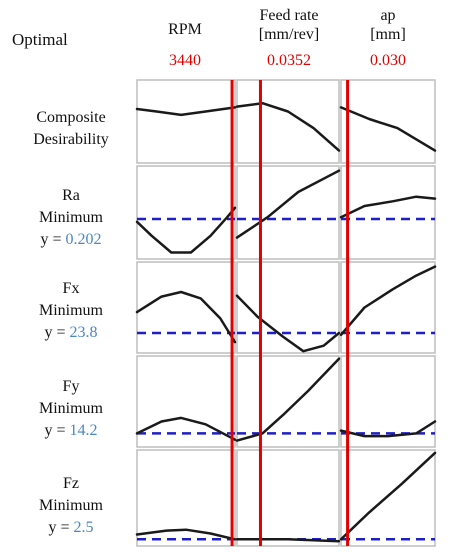 The height and width of the screenshot is (554, 452). Describe the element at coordinates (71, 139) in the screenshot. I see `row-name-line2: Desirability` at that location.